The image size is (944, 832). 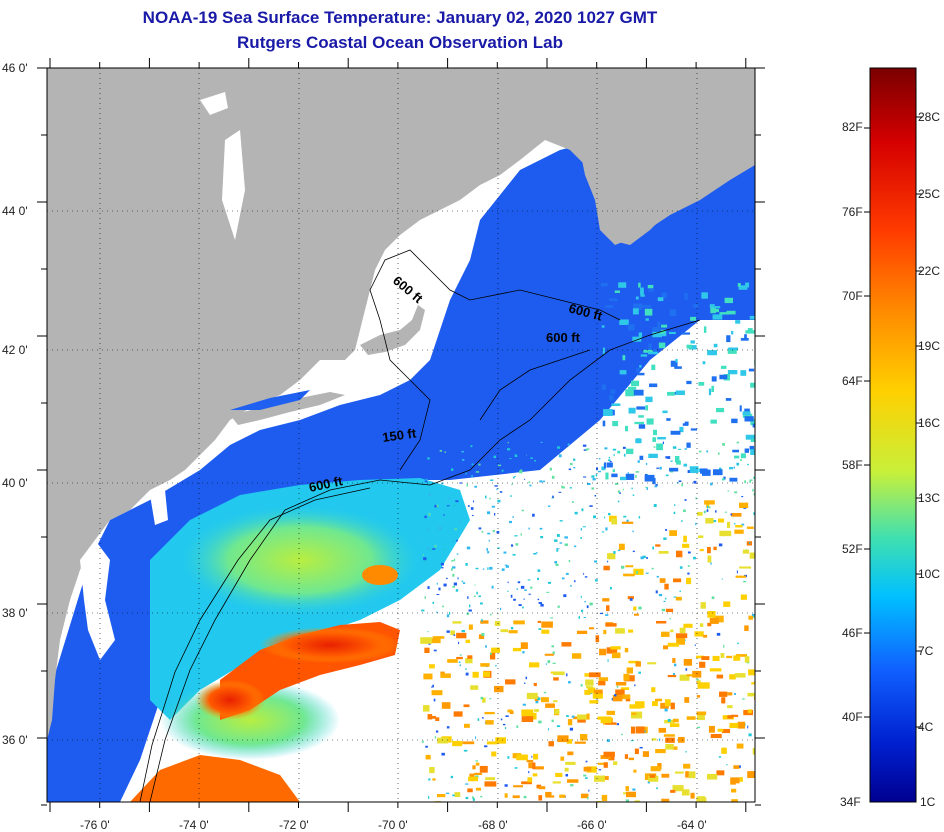 I want to click on colorbar-f-label: 82F, so click(x=852, y=127).